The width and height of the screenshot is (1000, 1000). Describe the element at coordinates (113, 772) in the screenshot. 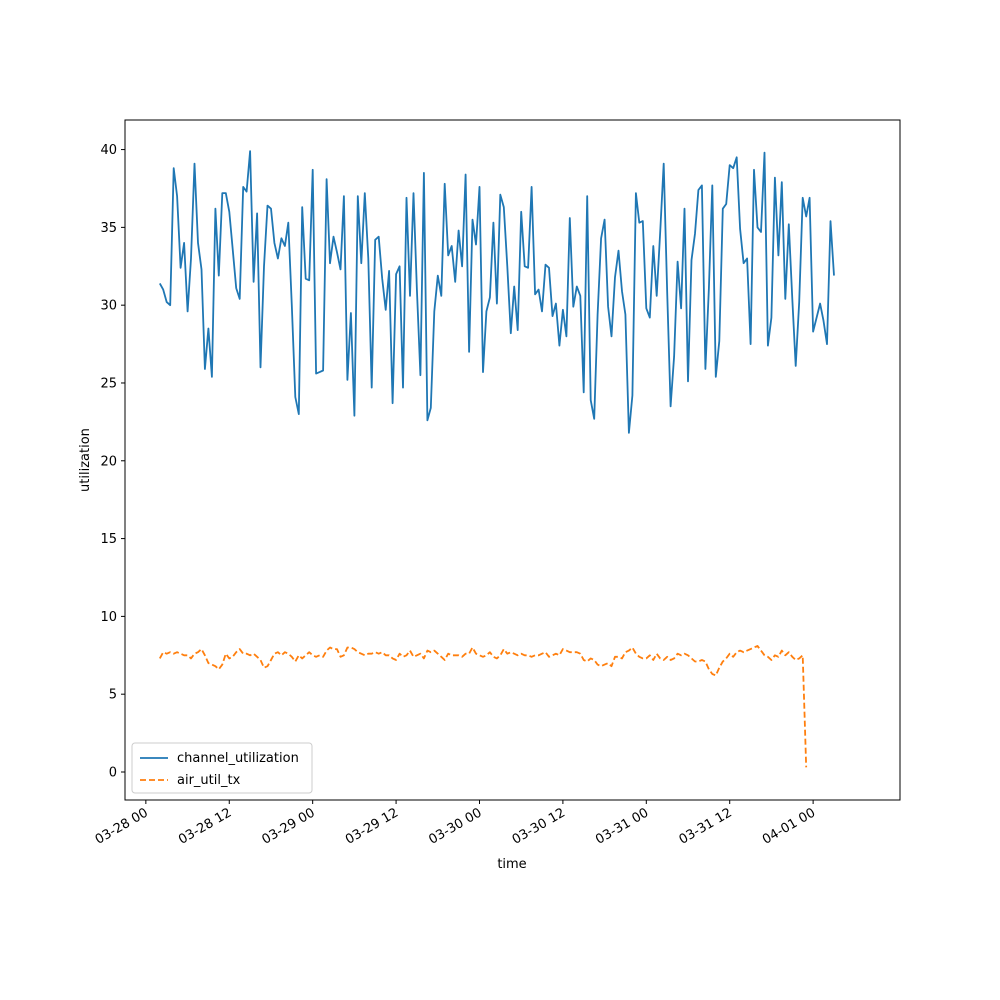

I see `y-tick-label: 0` at that location.